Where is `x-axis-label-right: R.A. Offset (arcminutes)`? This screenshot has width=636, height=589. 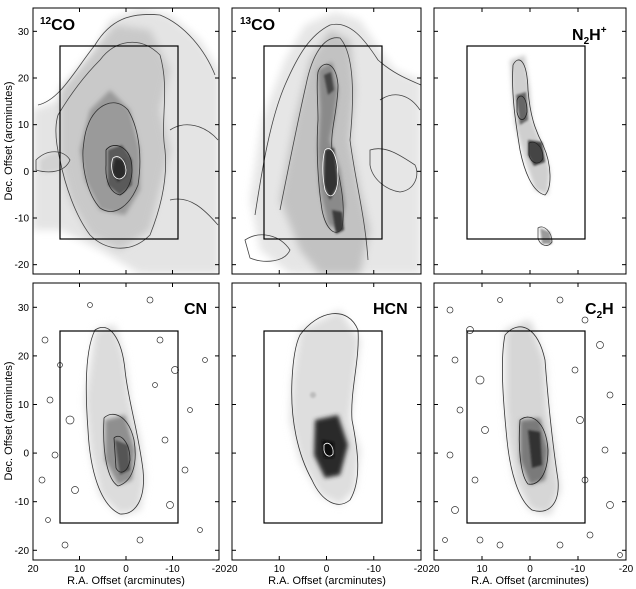
x-axis-label-right: R.A. Offset (arcminutes) is located at coordinates (530, 581).